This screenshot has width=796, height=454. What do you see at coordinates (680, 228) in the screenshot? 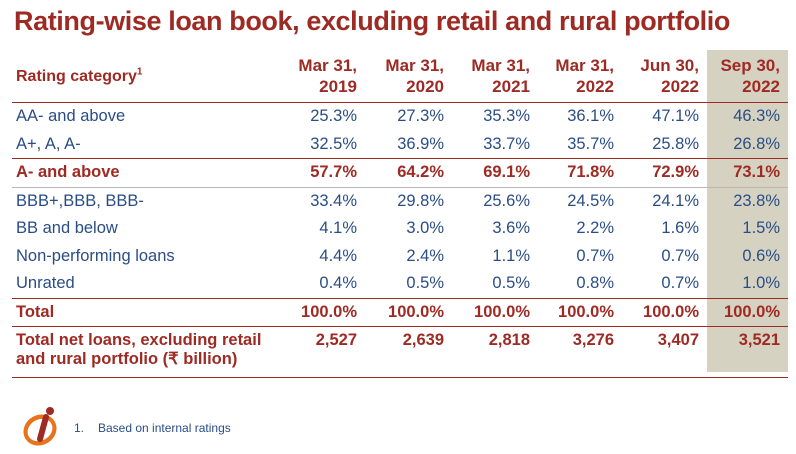
I see `table-cell: 1.6%` at bounding box center [680, 228].